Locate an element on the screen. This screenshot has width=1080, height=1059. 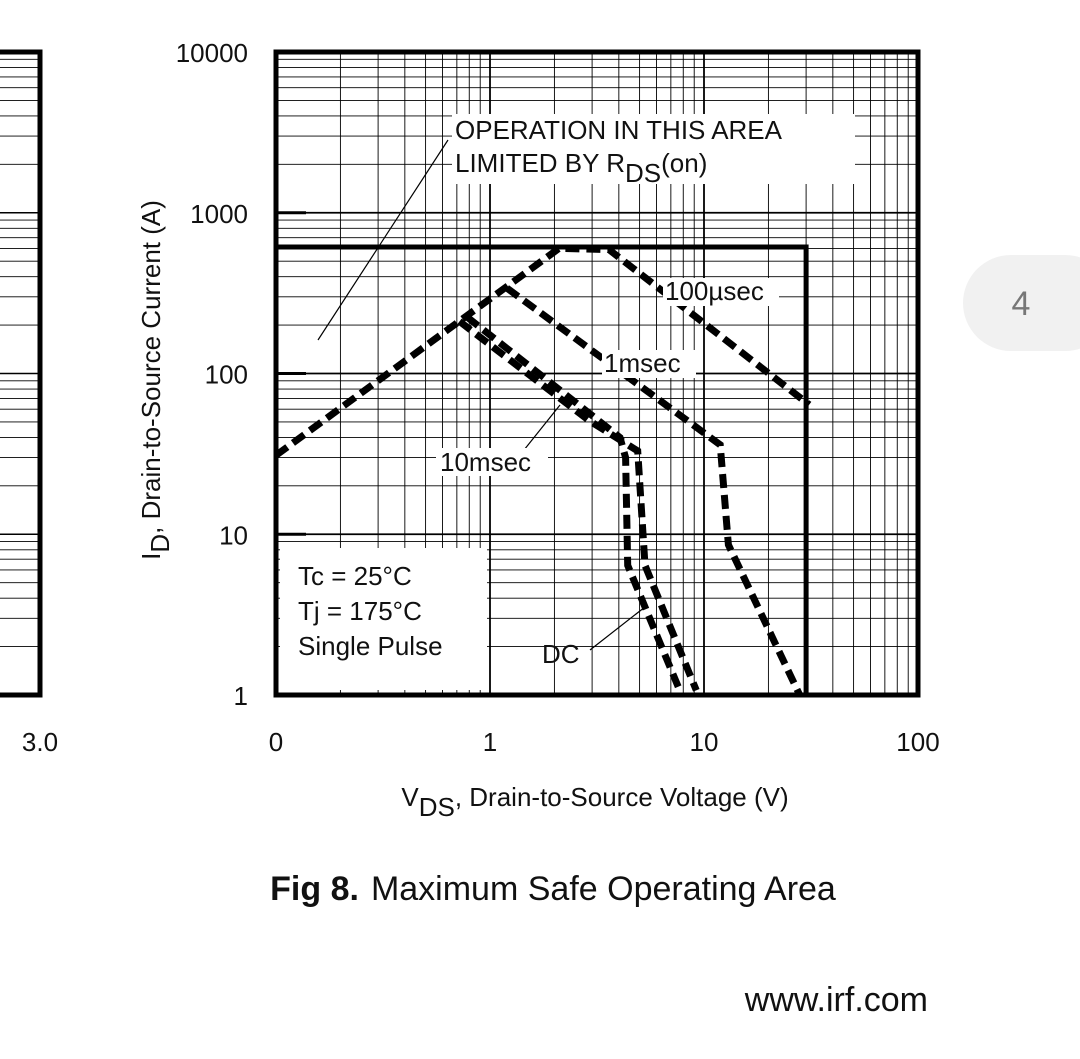
figure-number: Fig 8. is located at coordinates (314, 889).